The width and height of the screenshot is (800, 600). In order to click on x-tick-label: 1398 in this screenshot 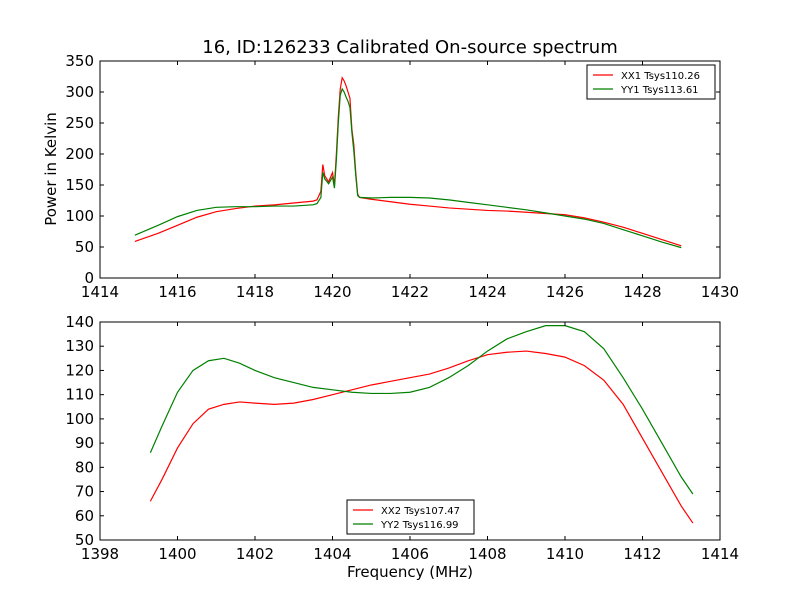, I will do `click(100, 554)`.